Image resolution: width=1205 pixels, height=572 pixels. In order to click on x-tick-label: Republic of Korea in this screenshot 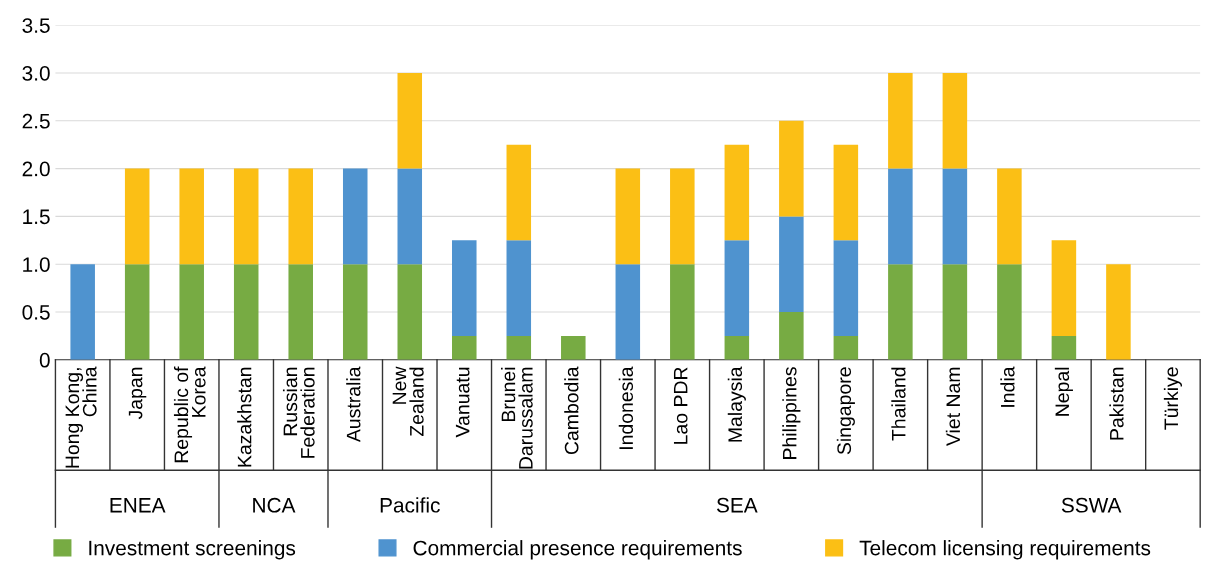, I will do `click(189, 414)`.